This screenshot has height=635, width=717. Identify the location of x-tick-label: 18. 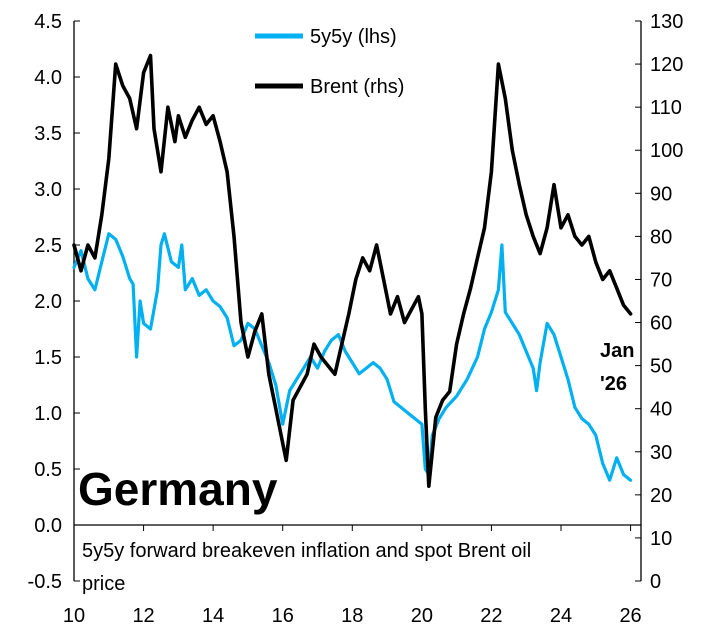
(352, 616).